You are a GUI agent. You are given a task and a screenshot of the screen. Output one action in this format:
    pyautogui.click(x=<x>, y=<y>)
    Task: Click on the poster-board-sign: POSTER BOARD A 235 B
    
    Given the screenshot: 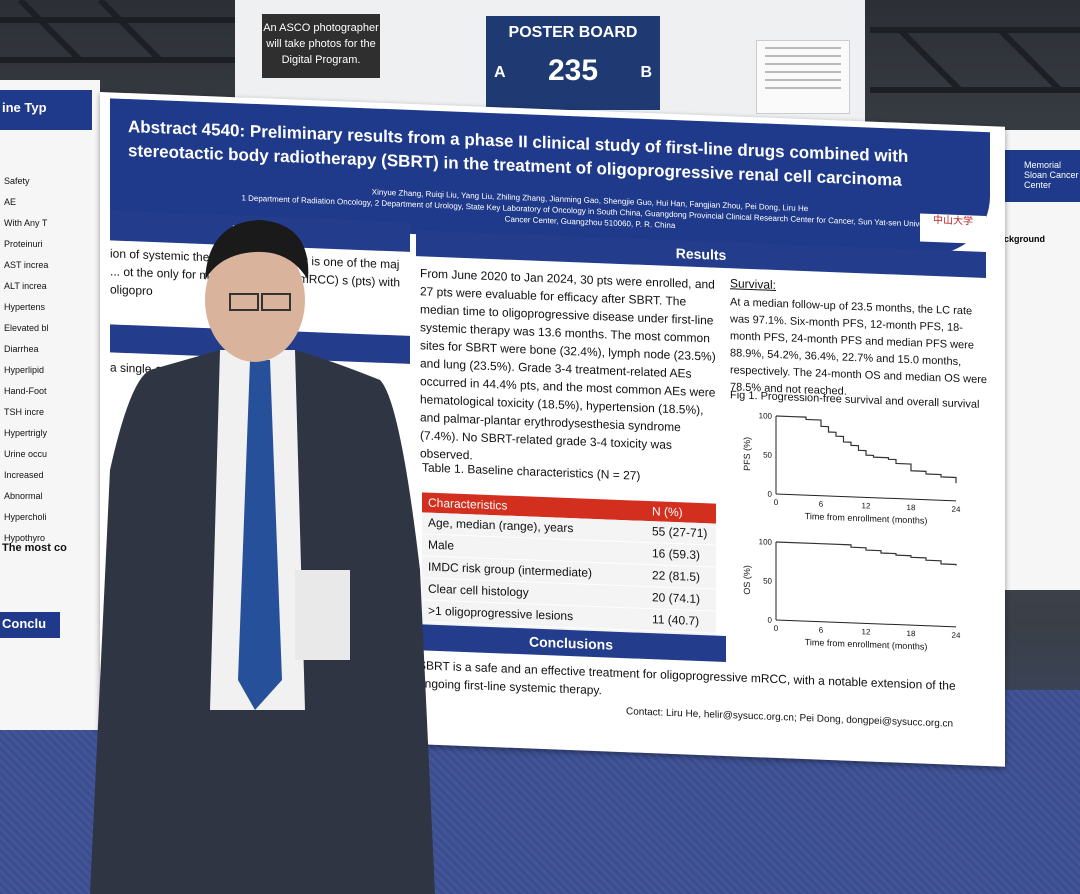 What is the action you would take?
    pyautogui.click(x=573, y=63)
    